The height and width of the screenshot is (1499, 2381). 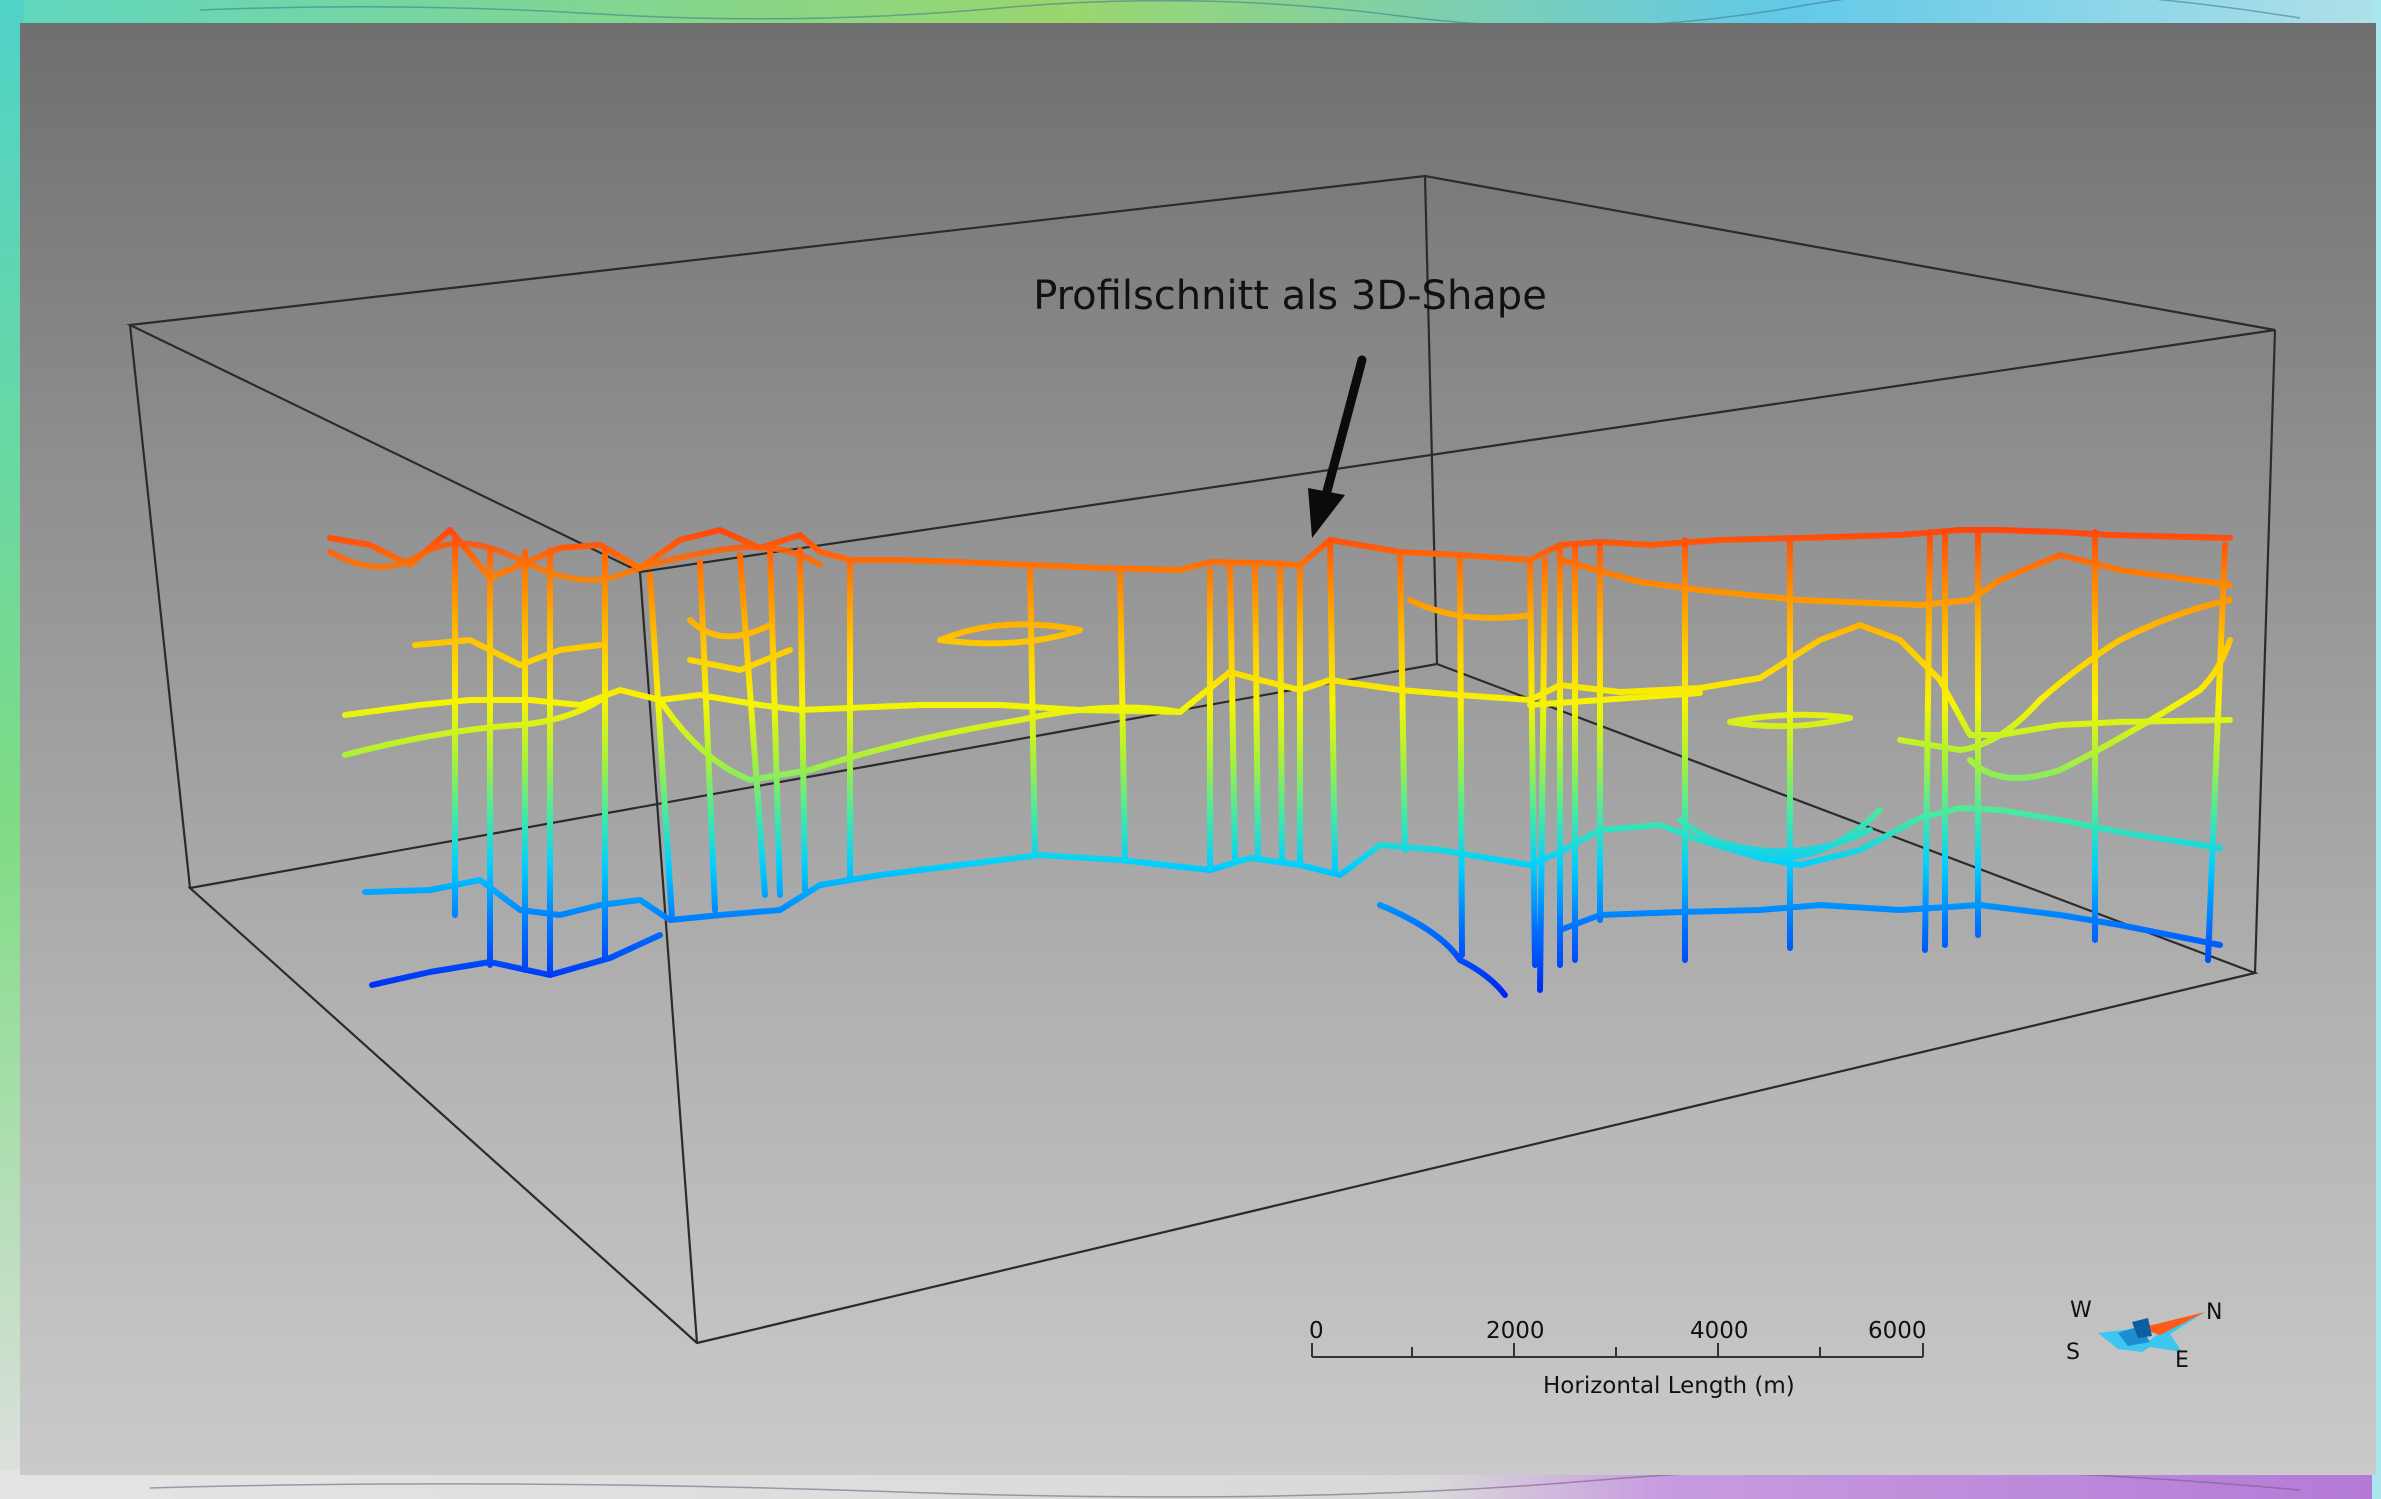 I want to click on scale-bar-graphic, so click(x=1617, y=1350).